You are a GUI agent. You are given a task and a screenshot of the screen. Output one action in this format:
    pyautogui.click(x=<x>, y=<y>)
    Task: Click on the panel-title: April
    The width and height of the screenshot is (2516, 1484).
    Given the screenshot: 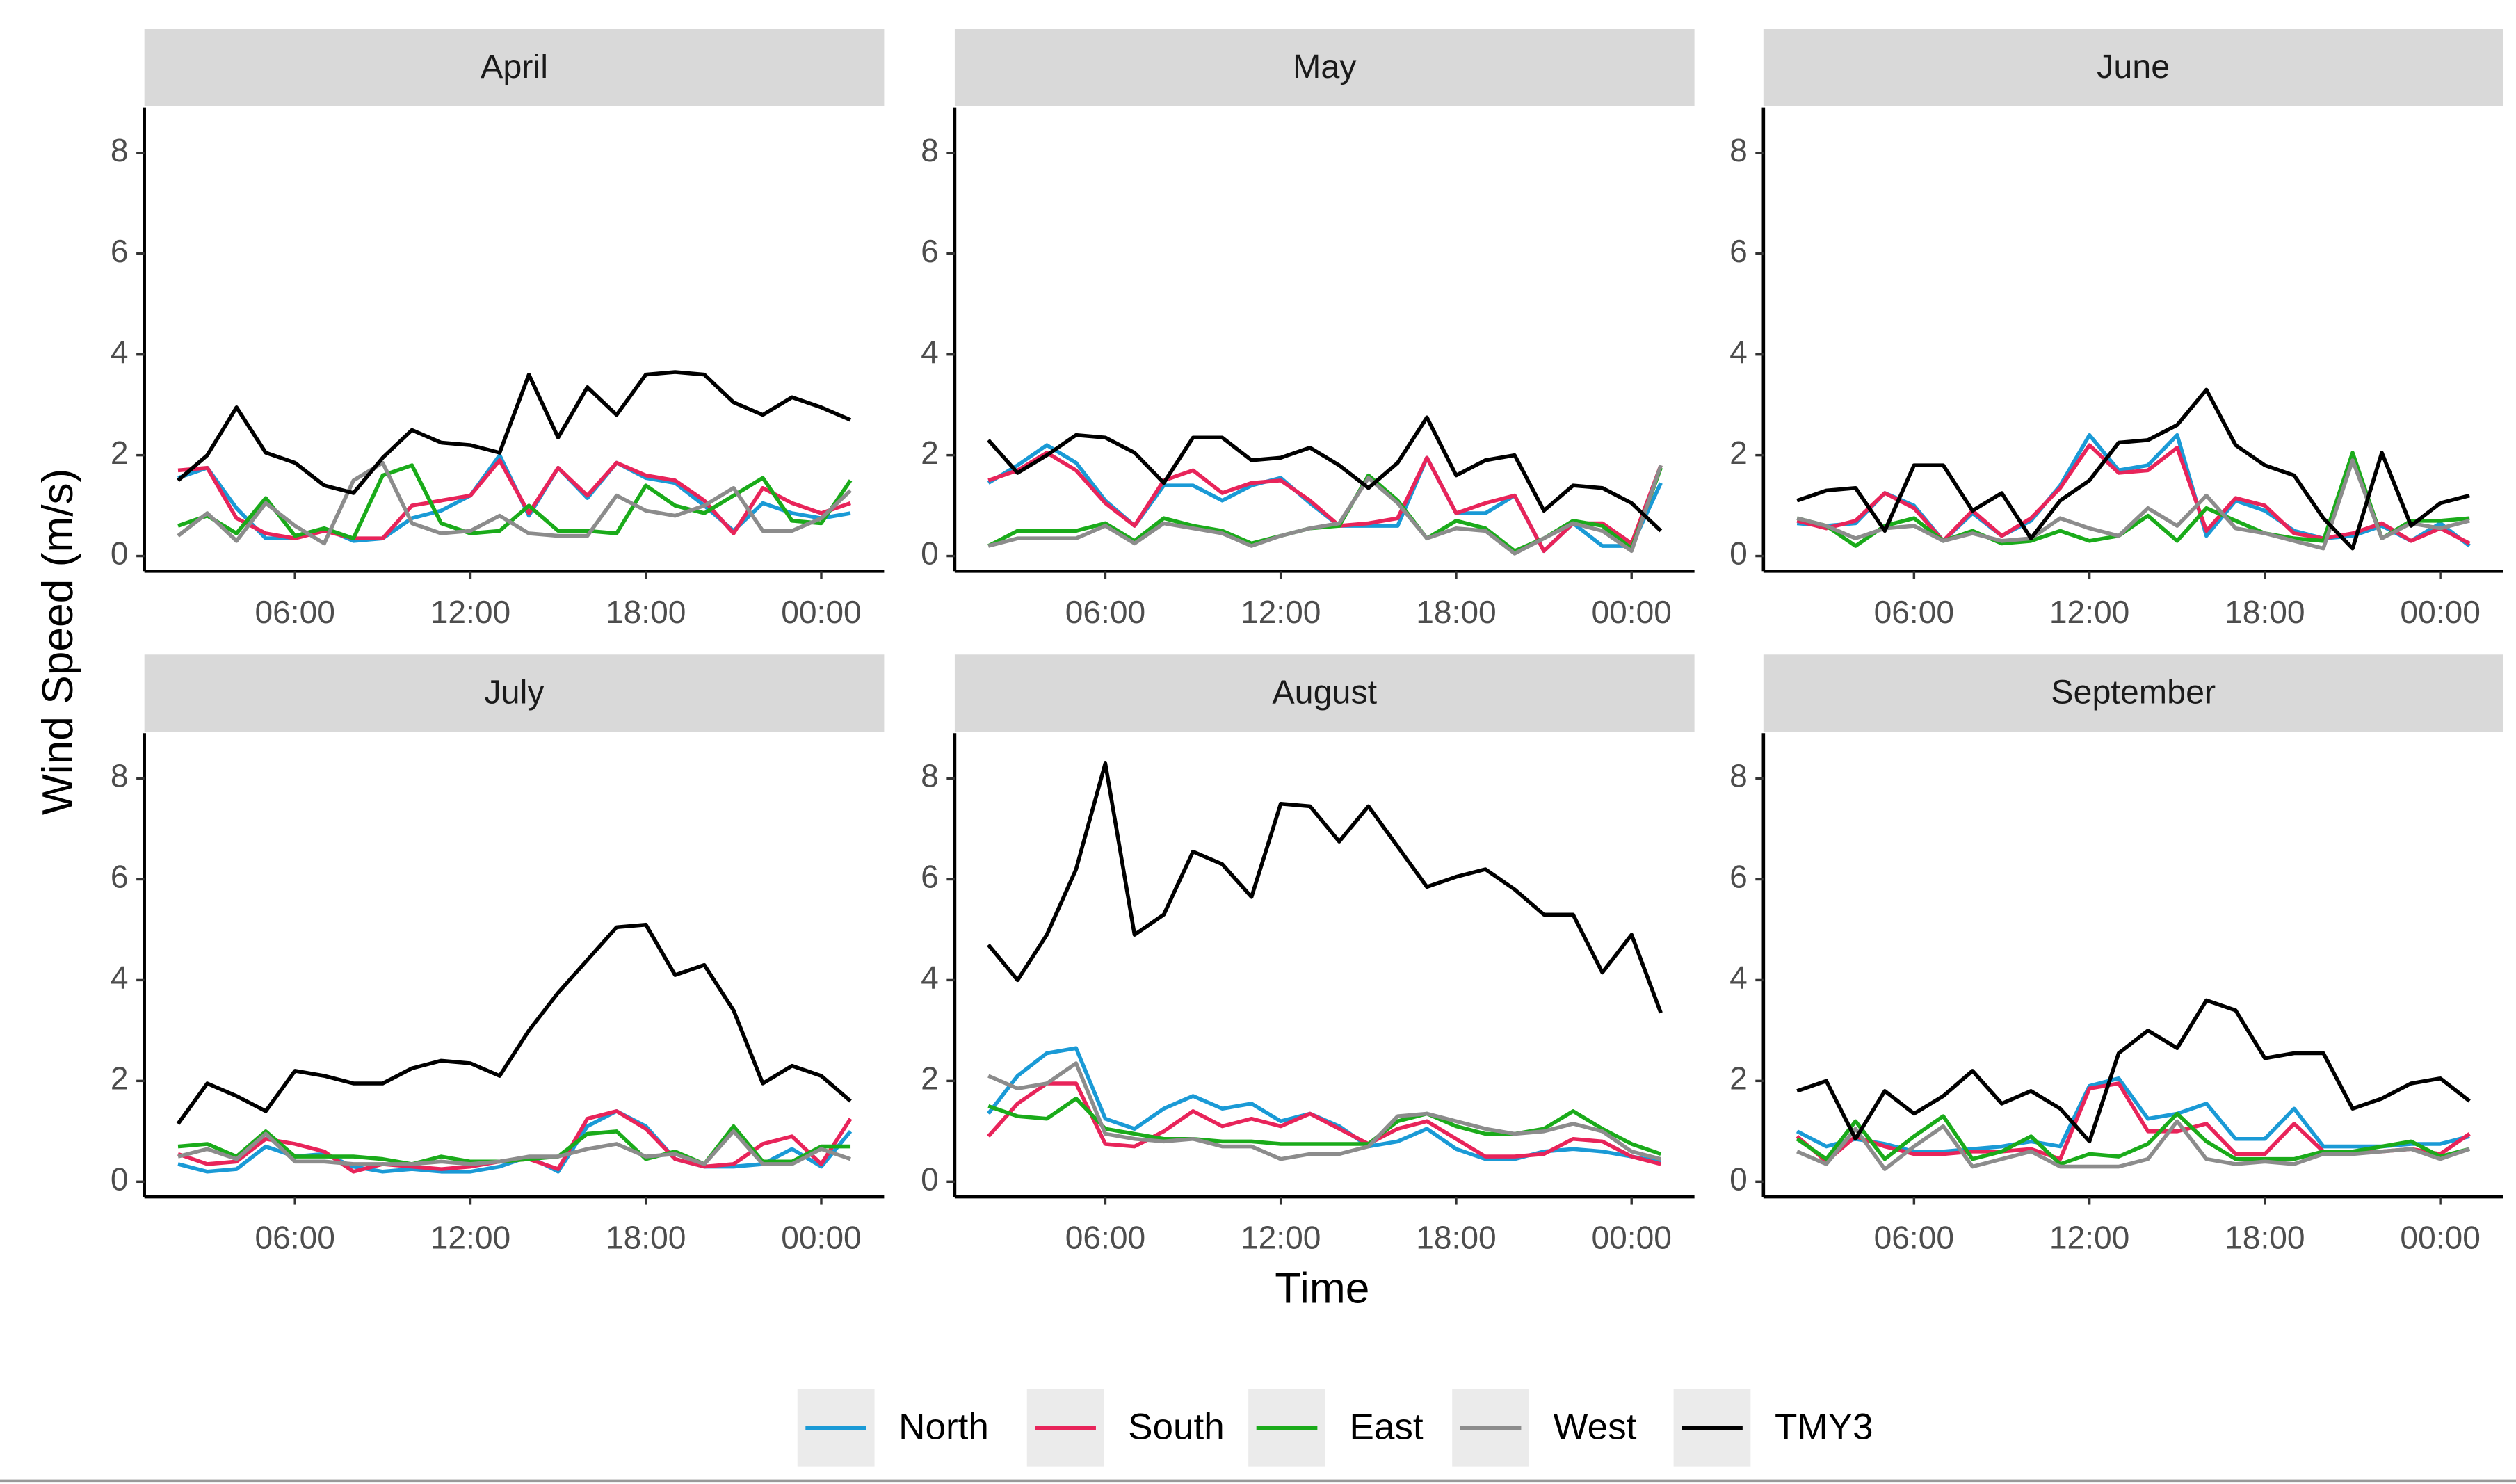 What is the action you would take?
    pyautogui.click(x=515, y=67)
    